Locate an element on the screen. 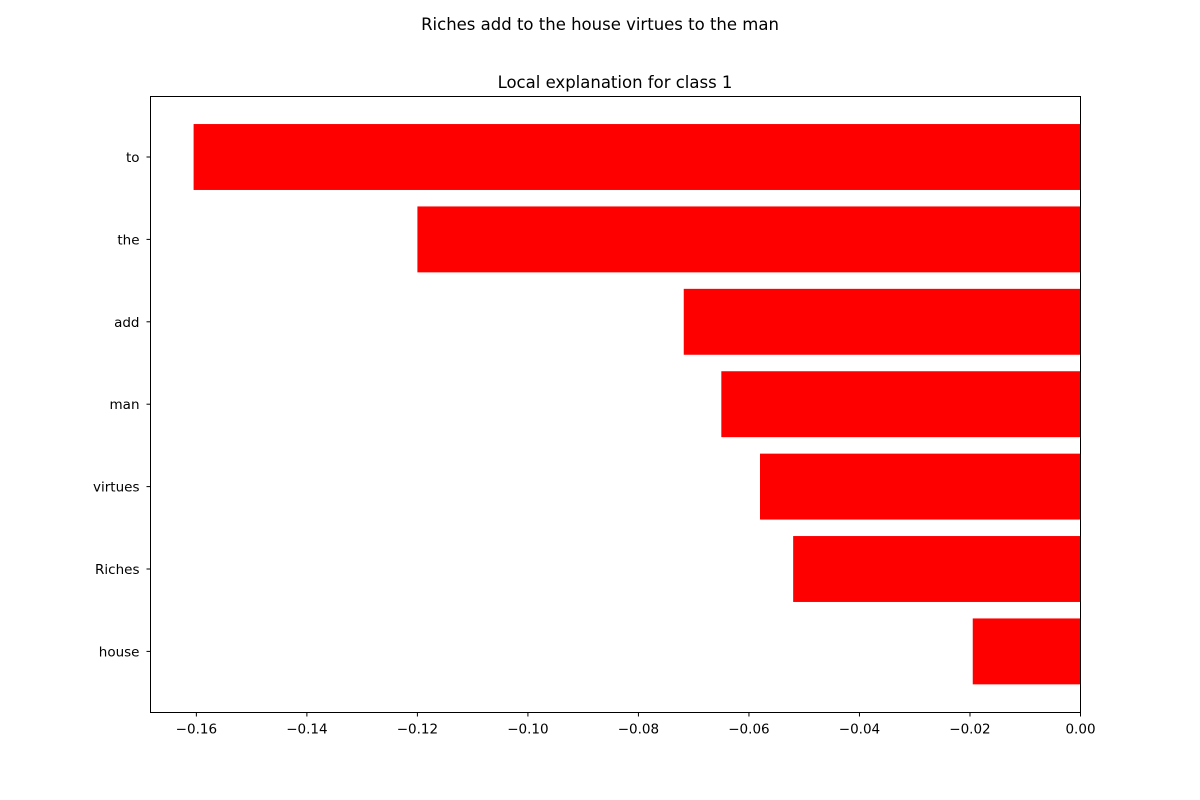  x-tick-label: −0.16 is located at coordinates (196, 730).